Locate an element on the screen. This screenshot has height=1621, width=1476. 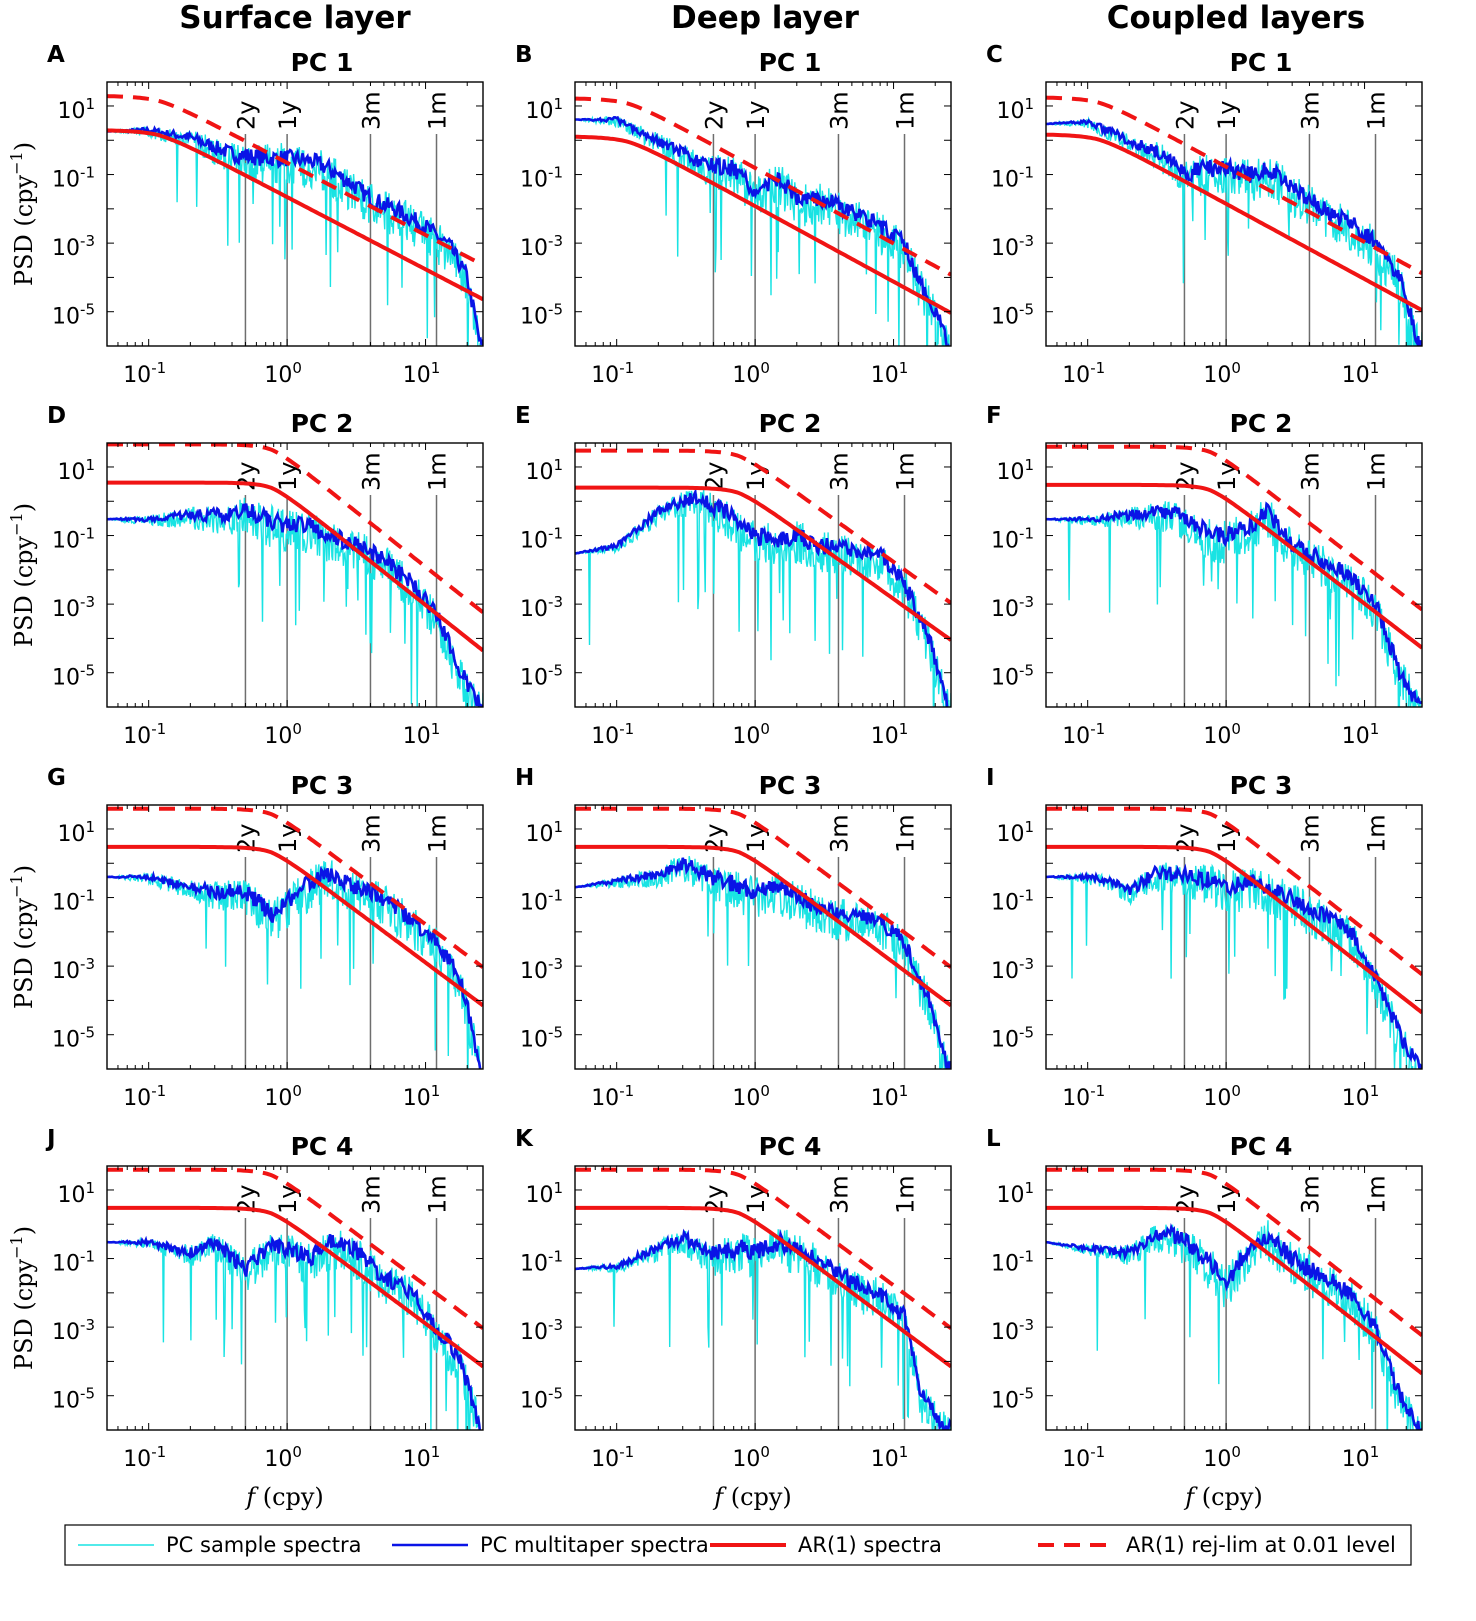
panel-letter: G is located at coordinates (56, 778).